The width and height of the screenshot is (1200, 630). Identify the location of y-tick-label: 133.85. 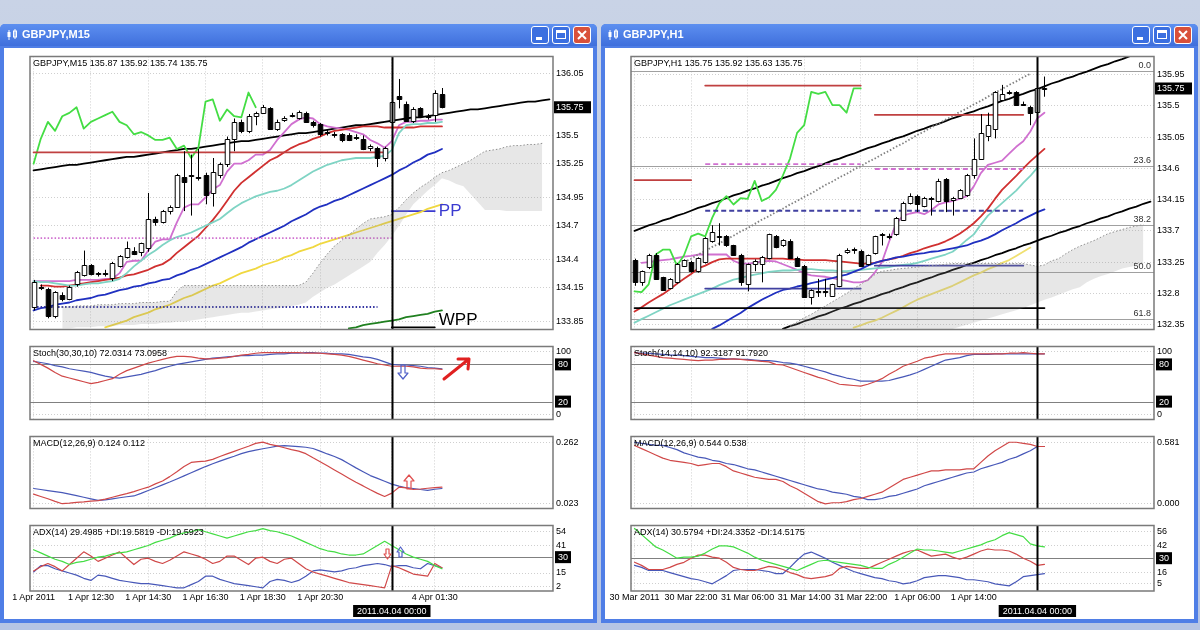
(570, 321).